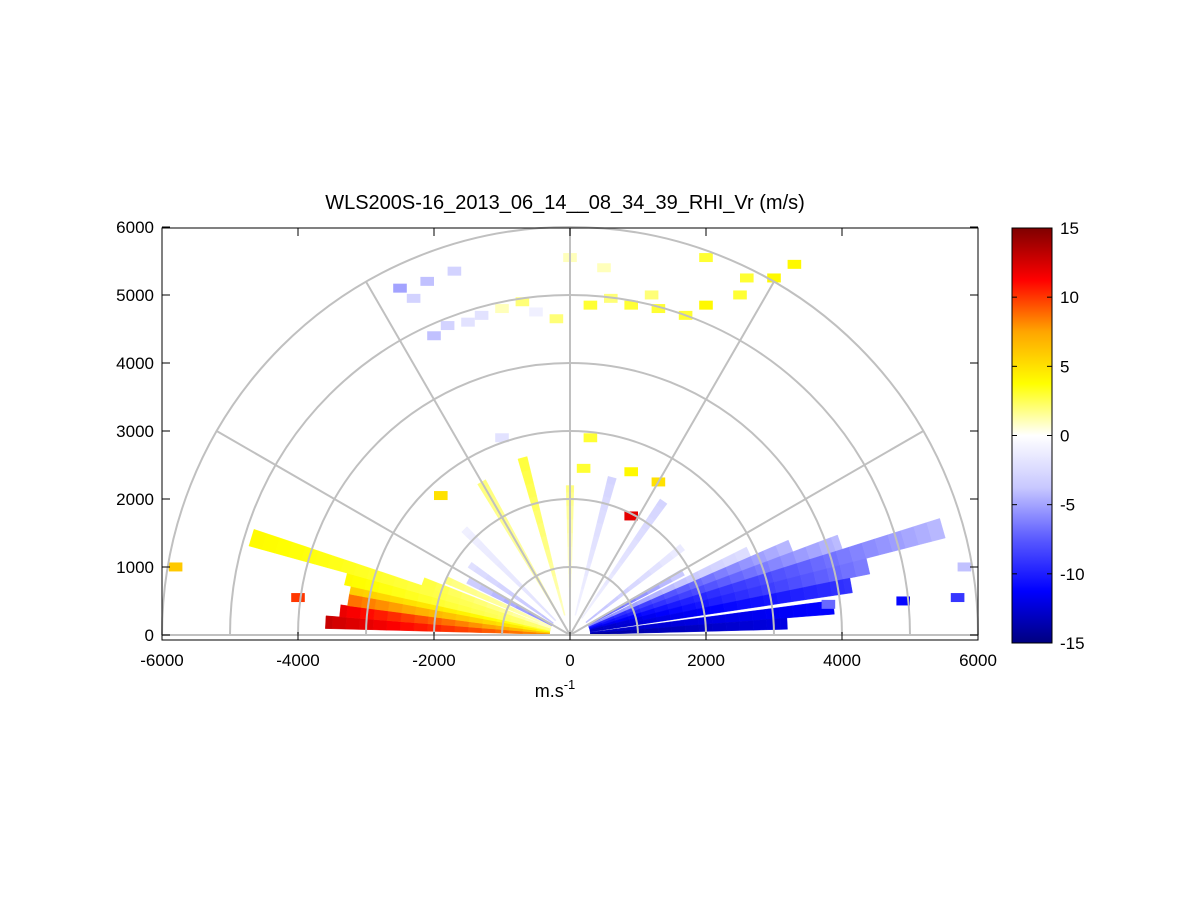  I want to click on colorbar-tick-label: 10, so click(1069, 297).